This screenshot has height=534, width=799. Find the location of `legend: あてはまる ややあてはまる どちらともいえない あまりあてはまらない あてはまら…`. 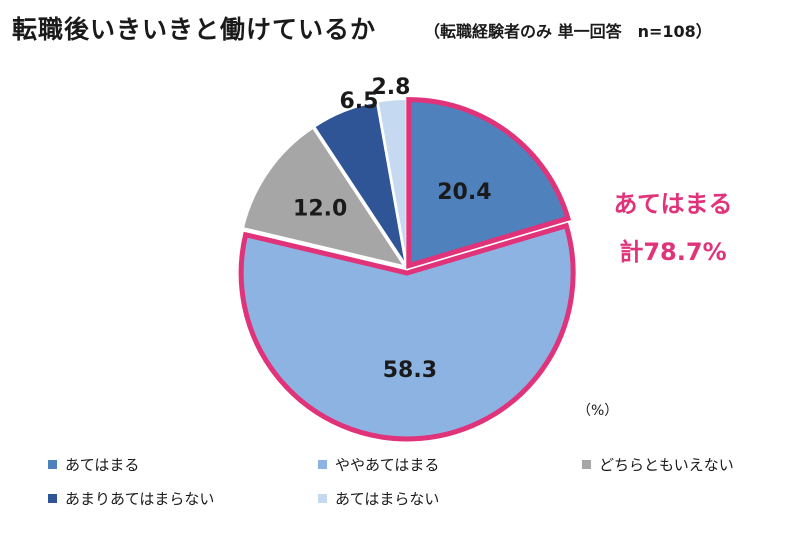

legend: あてはまる ややあてはまる どちらともいえない あまりあてはまらない あてはまら… is located at coordinates (418, 488).